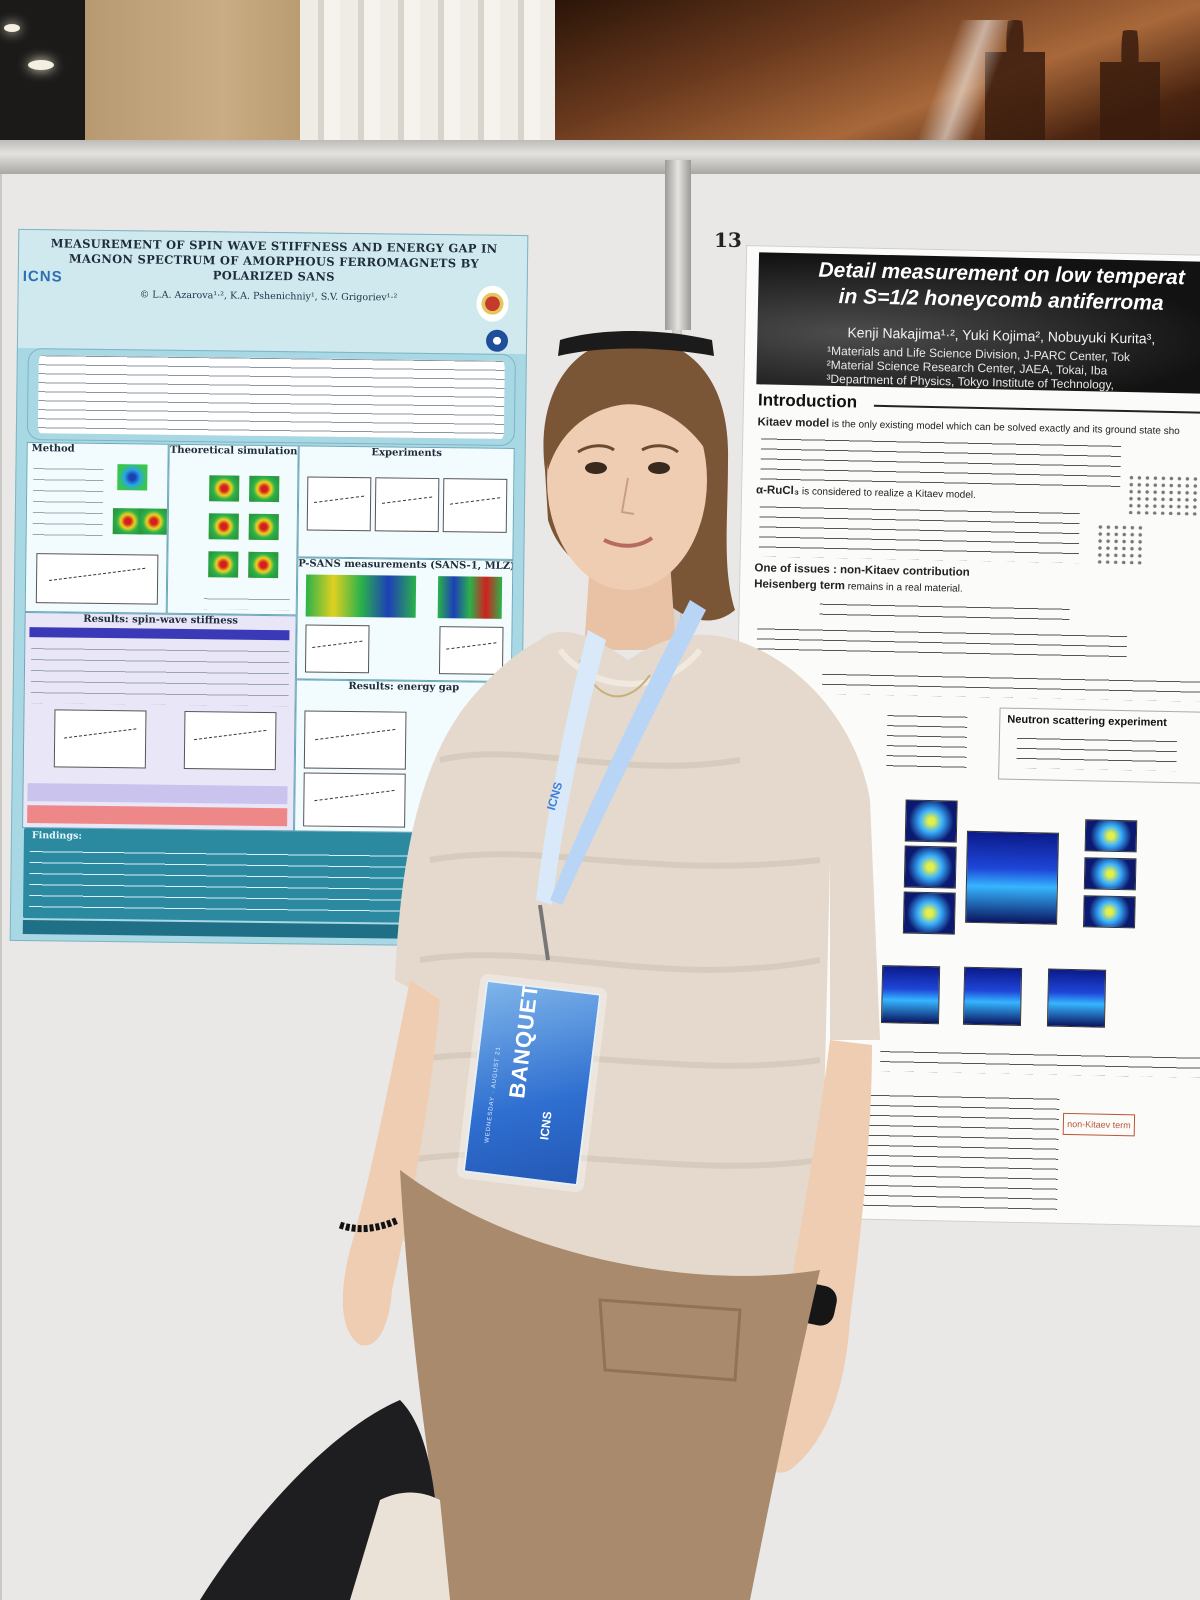 The height and width of the screenshot is (1600, 1200). What do you see at coordinates (1010, 684) in the screenshot?
I see `goal-text` at bounding box center [1010, 684].